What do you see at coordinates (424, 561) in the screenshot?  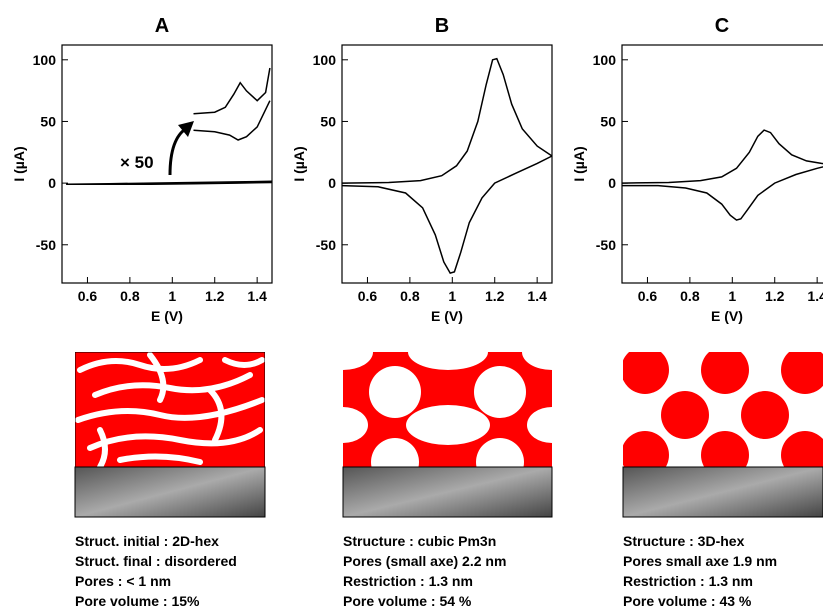 I see `caption: Pores (small axe) 2.2 nm` at bounding box center [424, 561].